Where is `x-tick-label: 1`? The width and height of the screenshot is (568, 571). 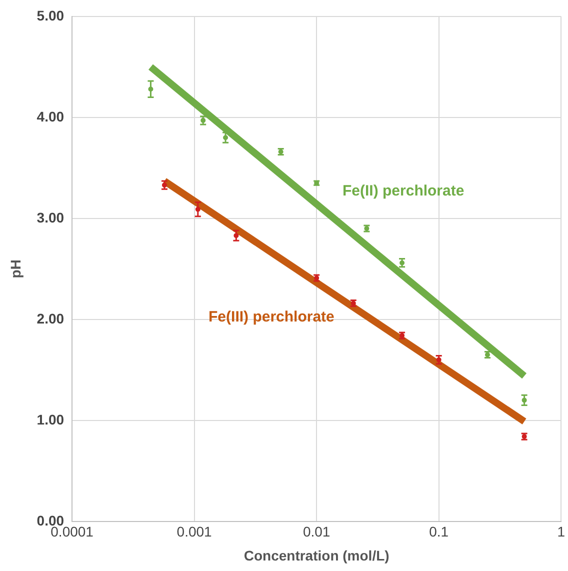 x-tick-label: 1 is located at coordinates (561, 532).